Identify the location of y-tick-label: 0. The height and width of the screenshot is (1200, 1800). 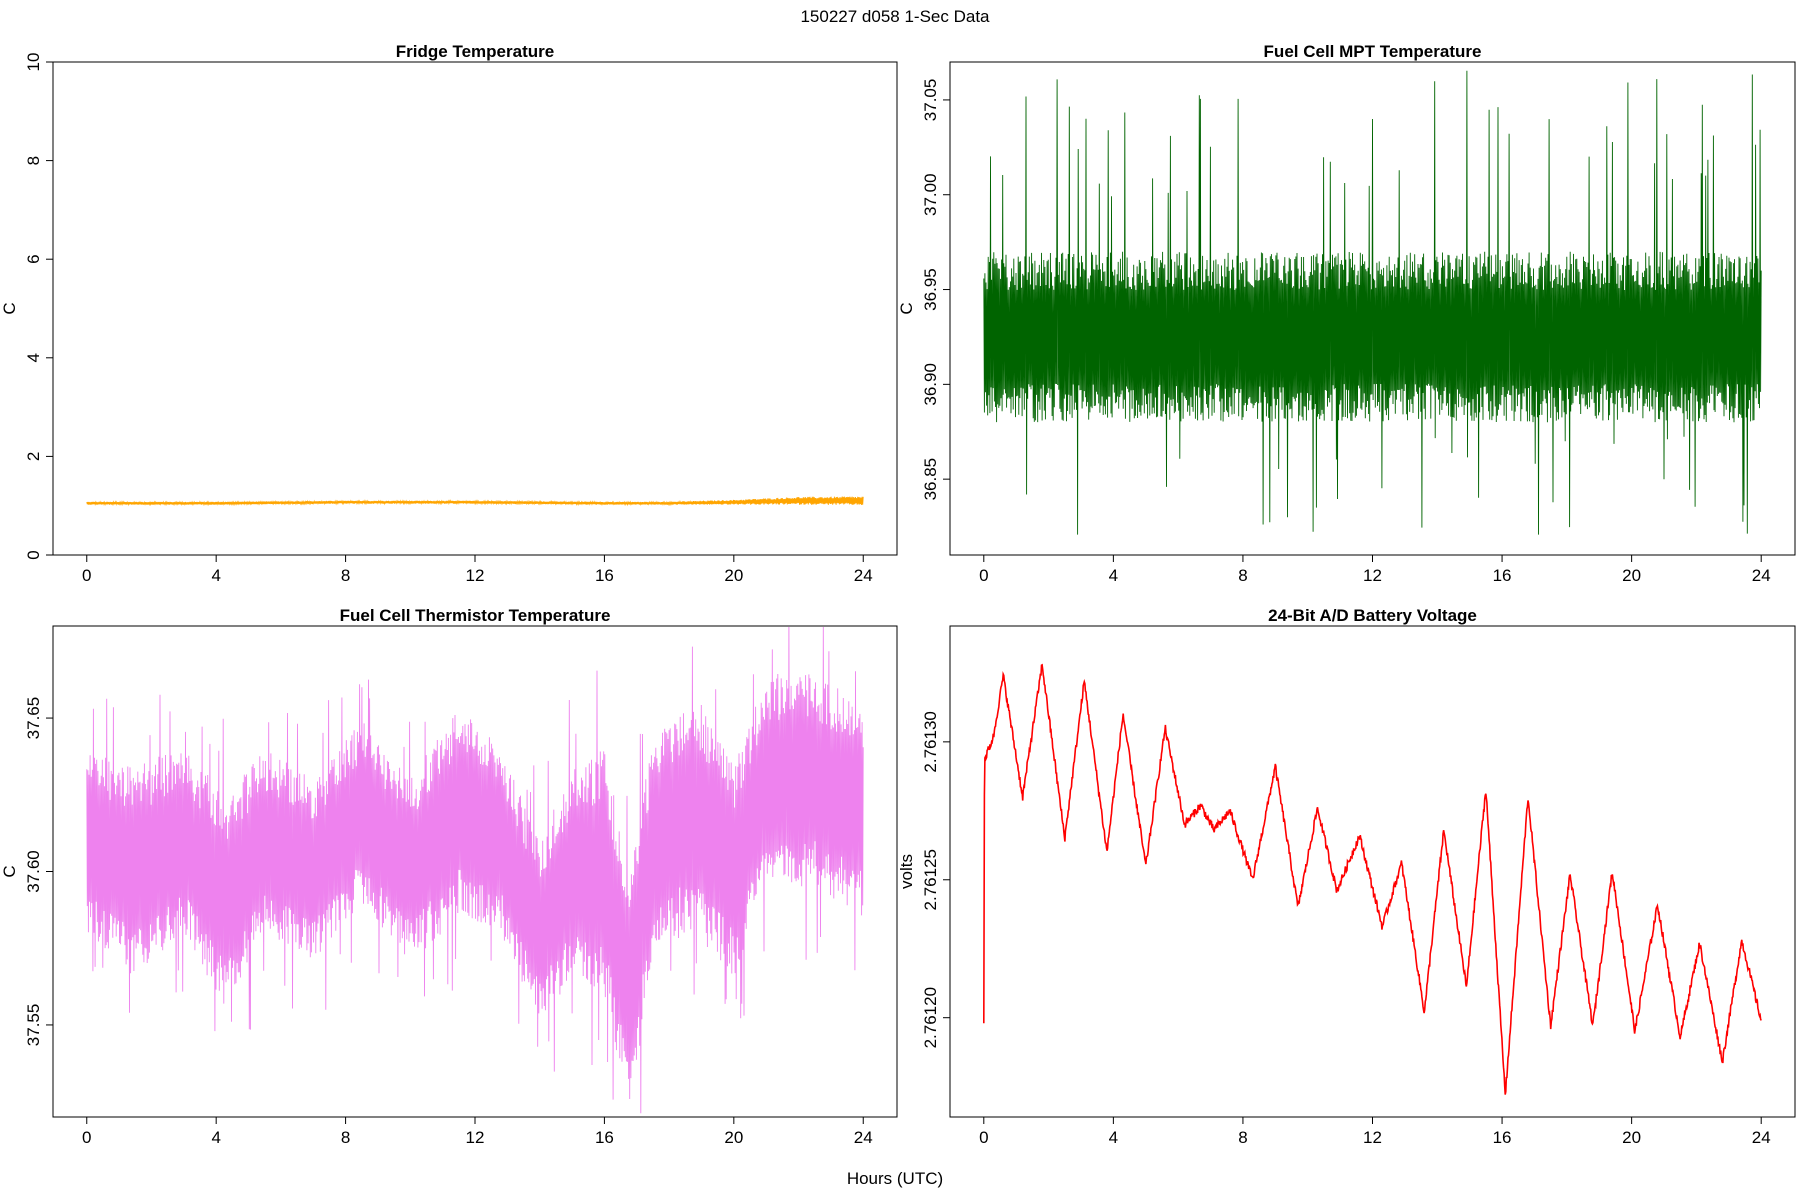
(33, 554).